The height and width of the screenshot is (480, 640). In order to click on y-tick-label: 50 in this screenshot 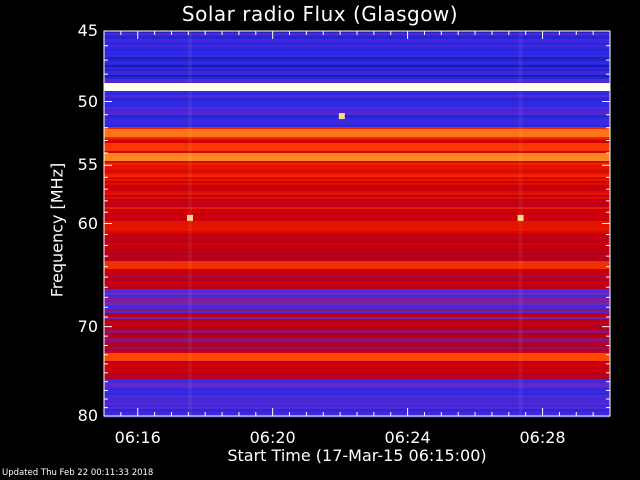, I will do `click(87, 101)`.